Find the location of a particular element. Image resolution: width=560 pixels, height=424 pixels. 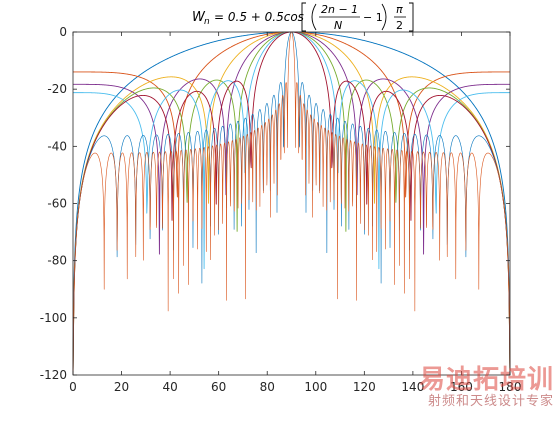

y-tick-label: -40 is located at coordinates (57, 146).